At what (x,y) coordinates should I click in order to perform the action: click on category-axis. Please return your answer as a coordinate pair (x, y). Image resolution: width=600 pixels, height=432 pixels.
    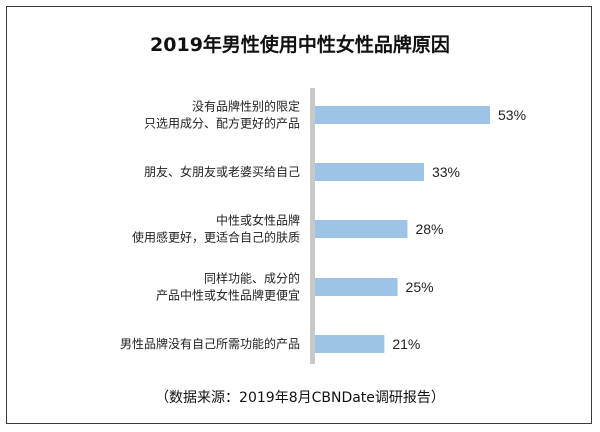
    Looking at the image, I should click on (312, 226).